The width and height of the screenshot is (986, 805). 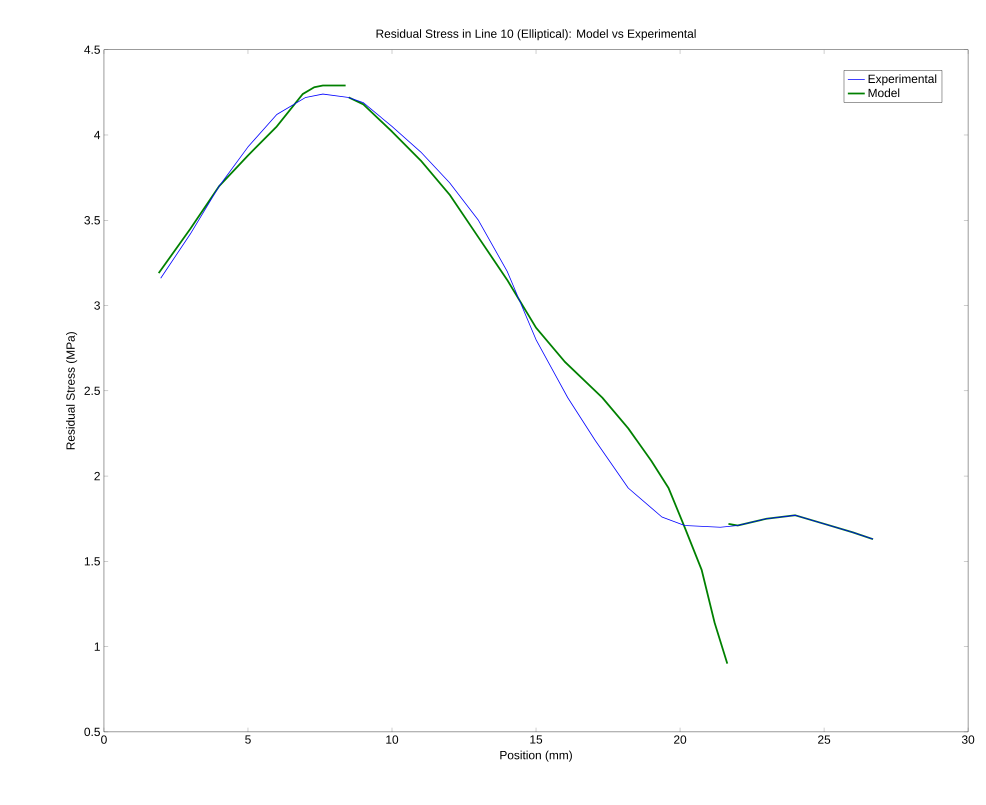 What do you see at coordinates (248, 739) in the screenshot?
I see `x-tick-label: 5` at bounding box center [248, 739].